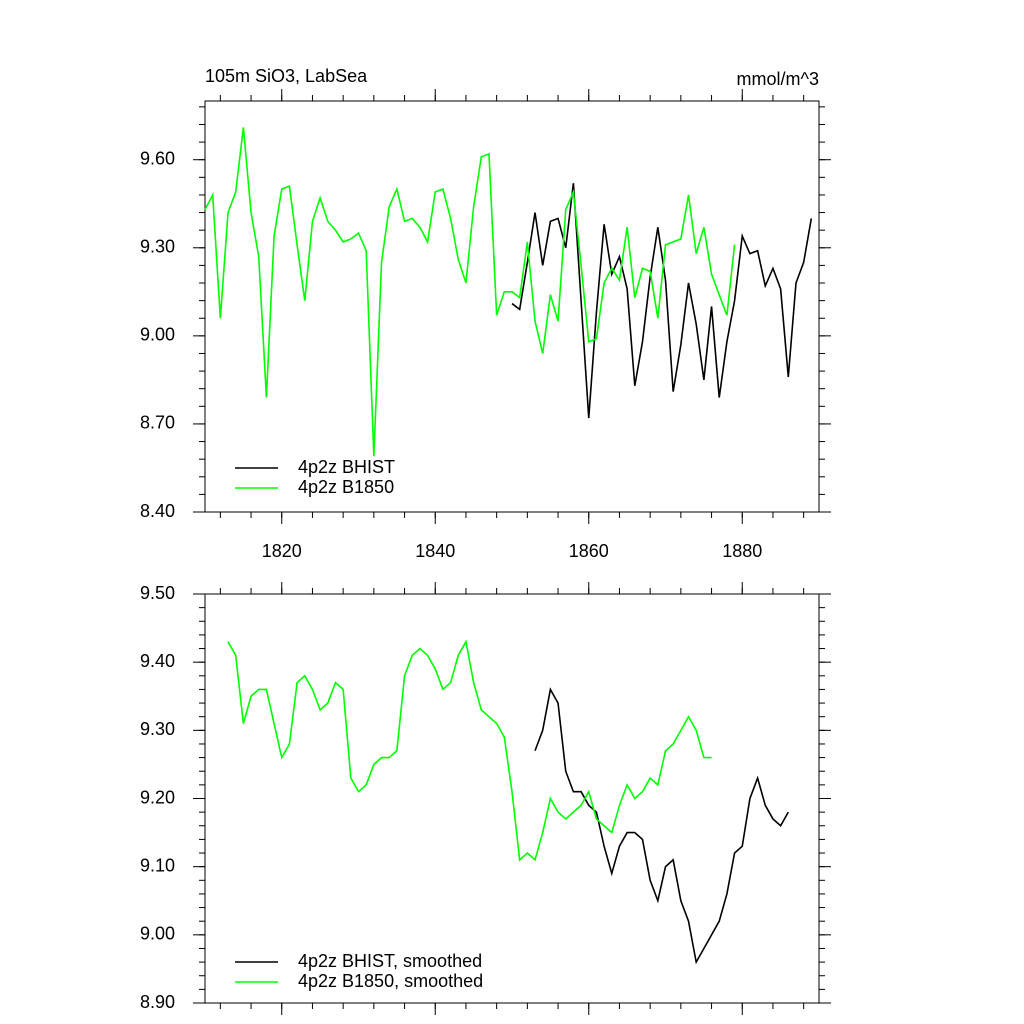 This screenshot has width=1024, height=1024. What do you see at coordinates (286, 76) in the screenshot?
I see `chart-title: 105m SiO3, LabSea` at bounding box center [286, 76].